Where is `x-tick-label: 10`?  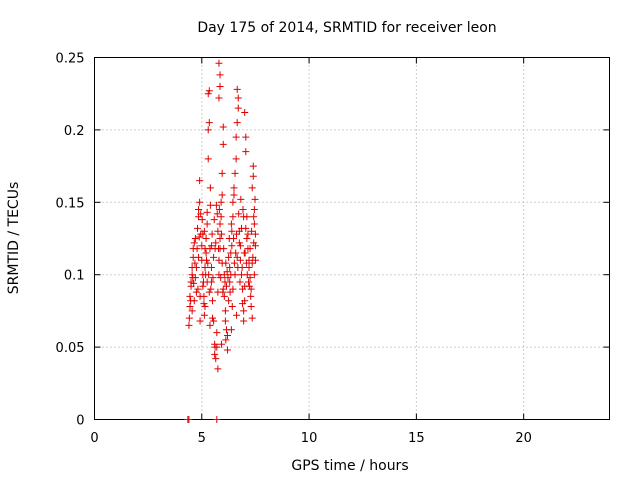
x-tick-label: 10 is located at coordinates (309, 438).